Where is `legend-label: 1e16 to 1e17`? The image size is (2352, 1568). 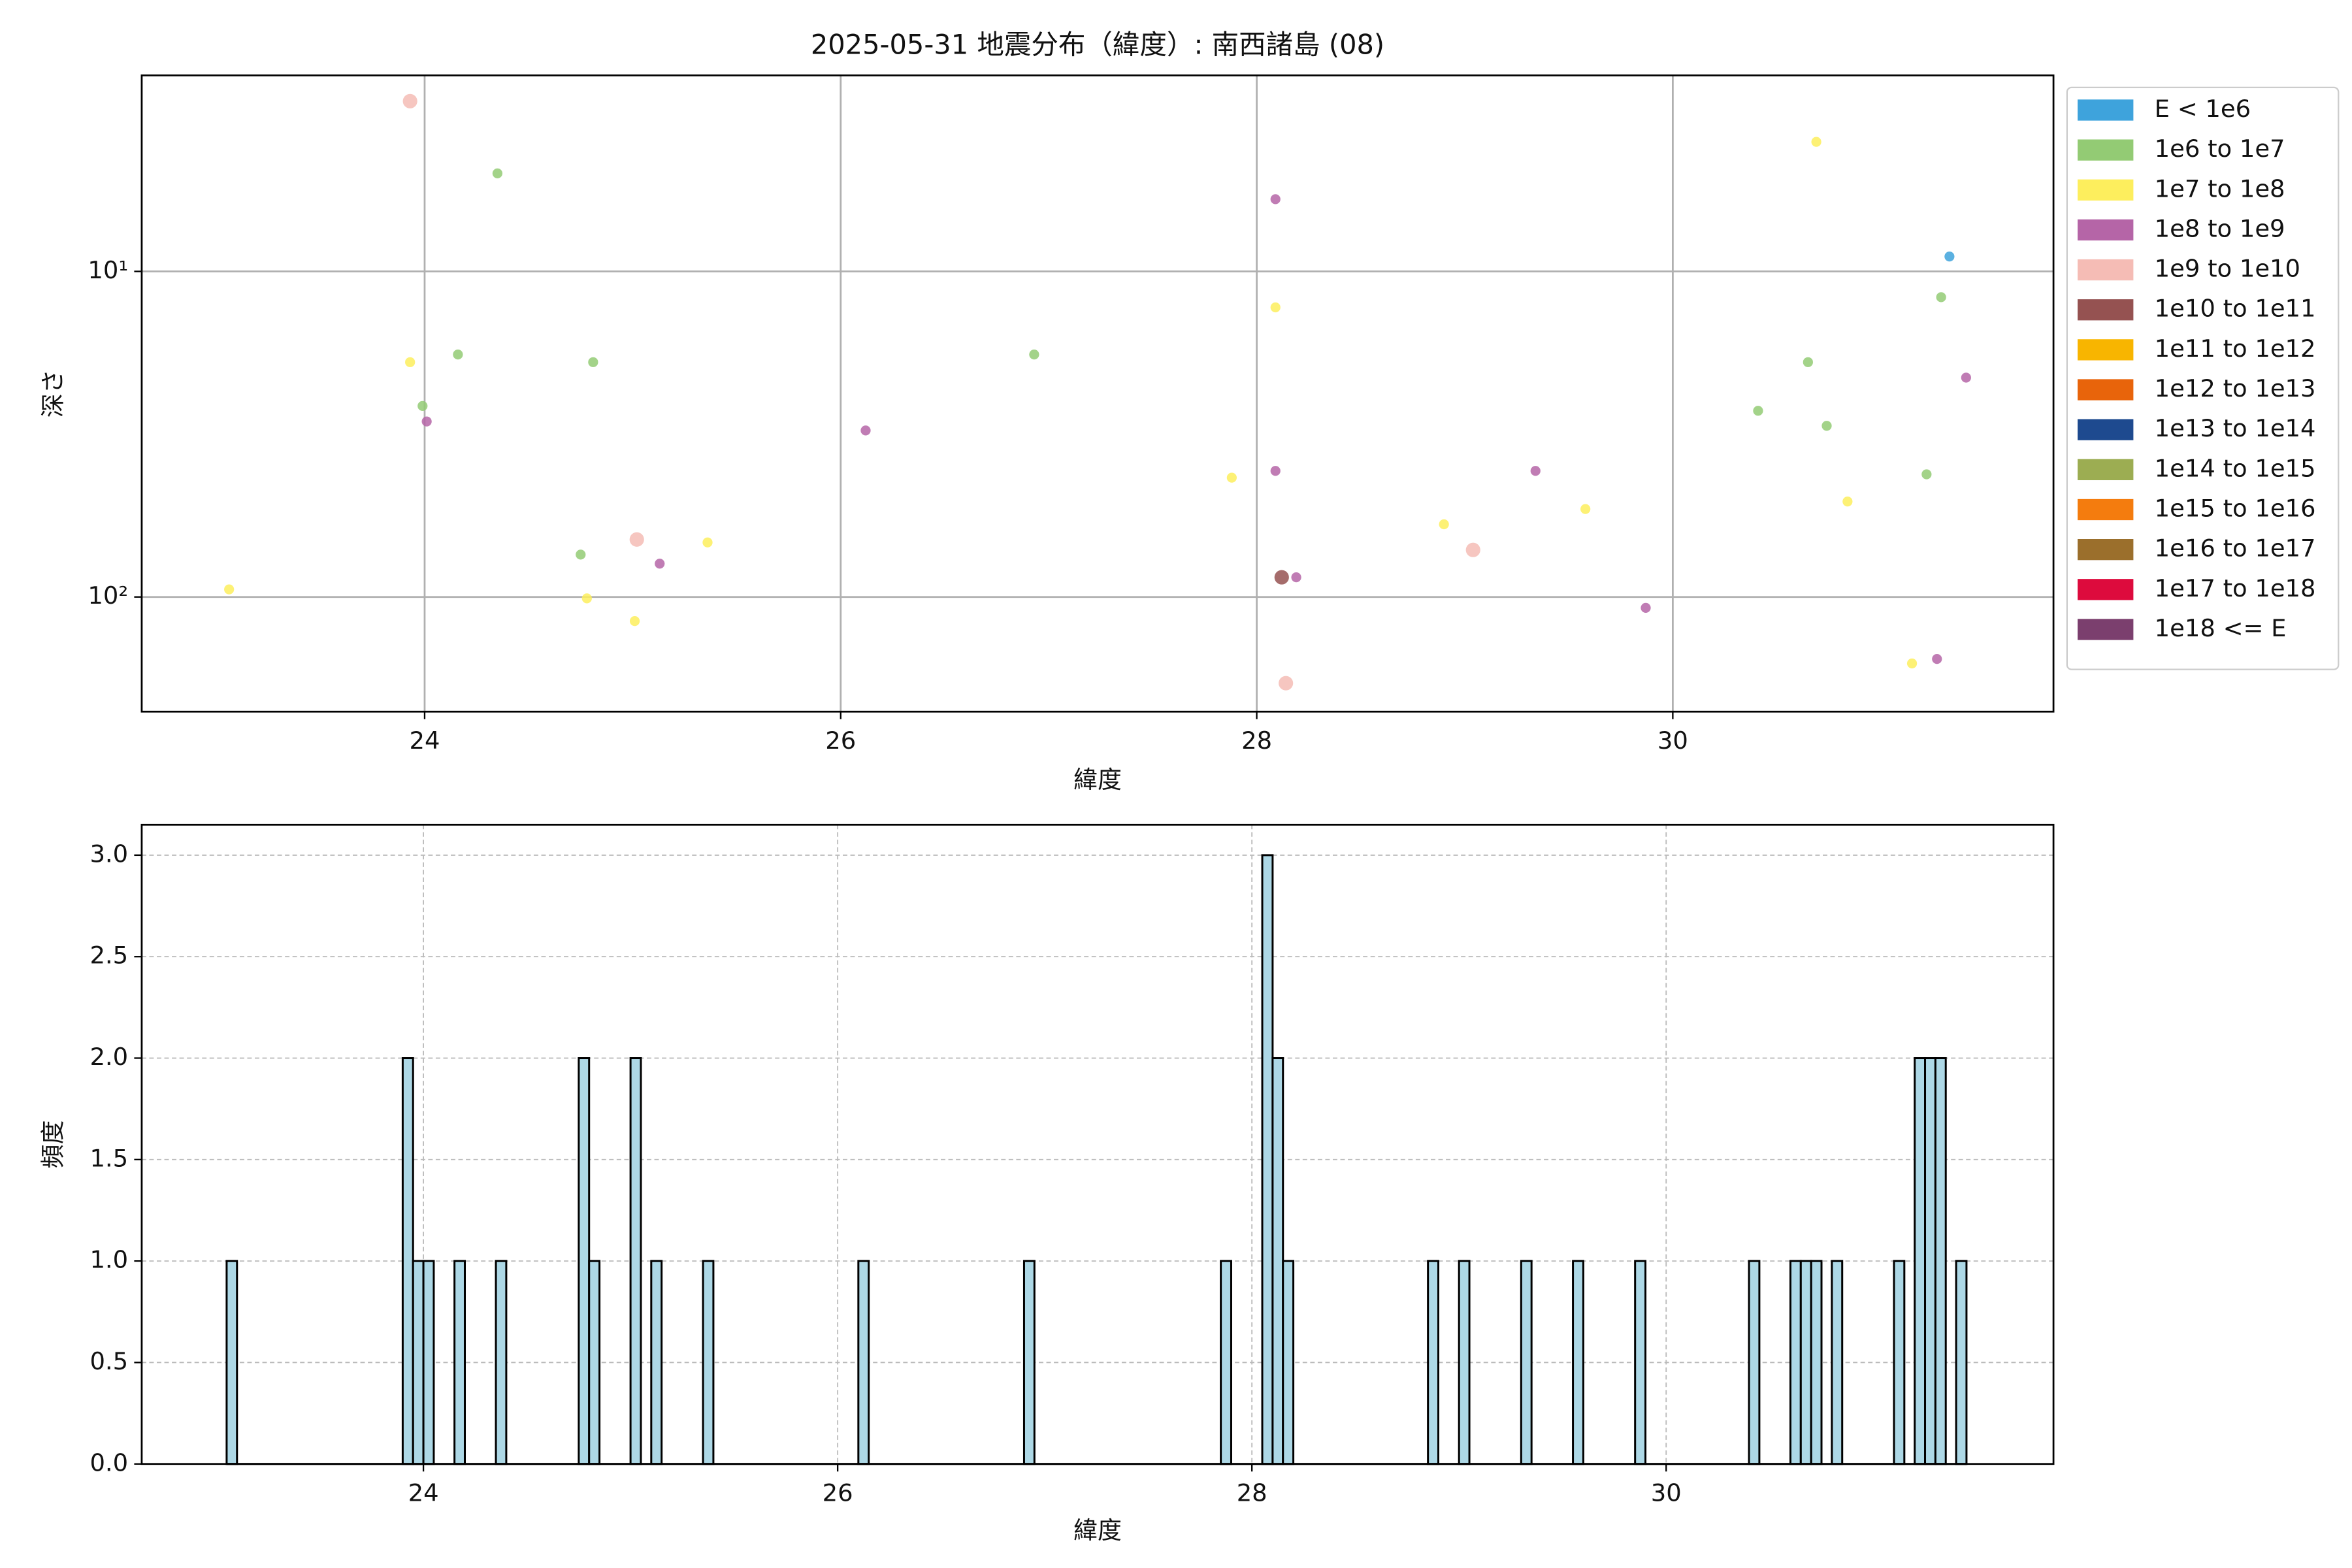 legend-label: 1e16 to 1e17 is located at coordinates (2235, 548).